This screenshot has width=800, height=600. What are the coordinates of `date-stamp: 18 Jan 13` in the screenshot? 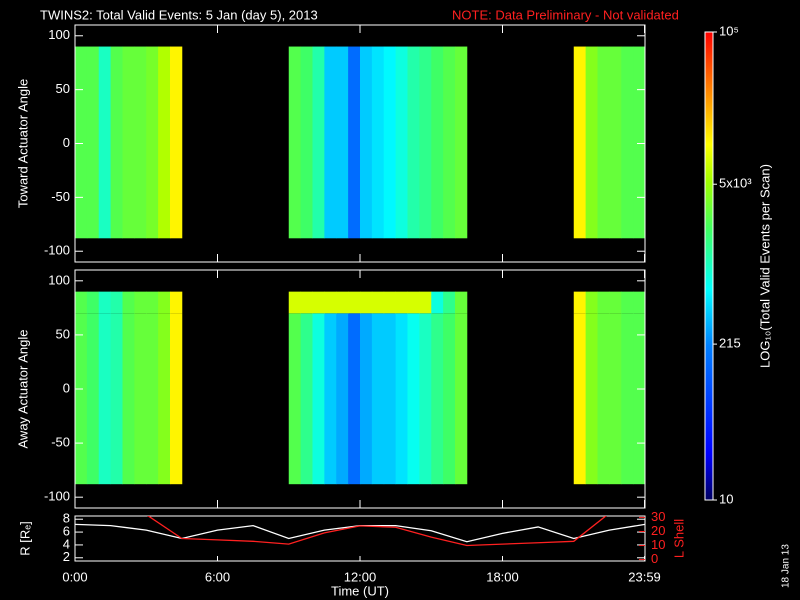 It's located at (786, 566).